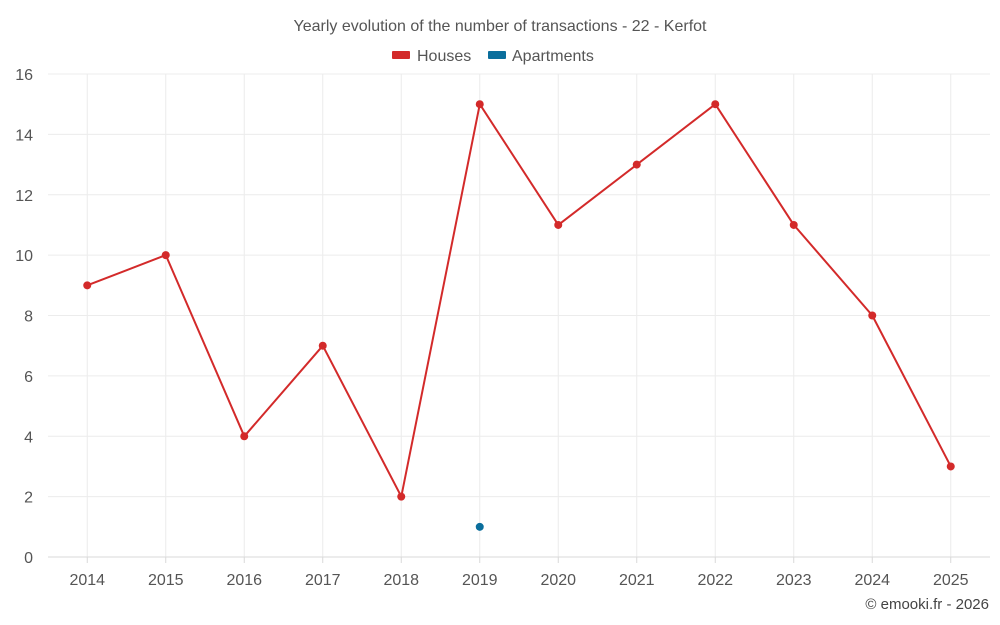 This screenshot has height=625, width=1000. Describe the element at coordinates (872, 580) in the screenshot. I see `x-tick-label: 2024` at that location.